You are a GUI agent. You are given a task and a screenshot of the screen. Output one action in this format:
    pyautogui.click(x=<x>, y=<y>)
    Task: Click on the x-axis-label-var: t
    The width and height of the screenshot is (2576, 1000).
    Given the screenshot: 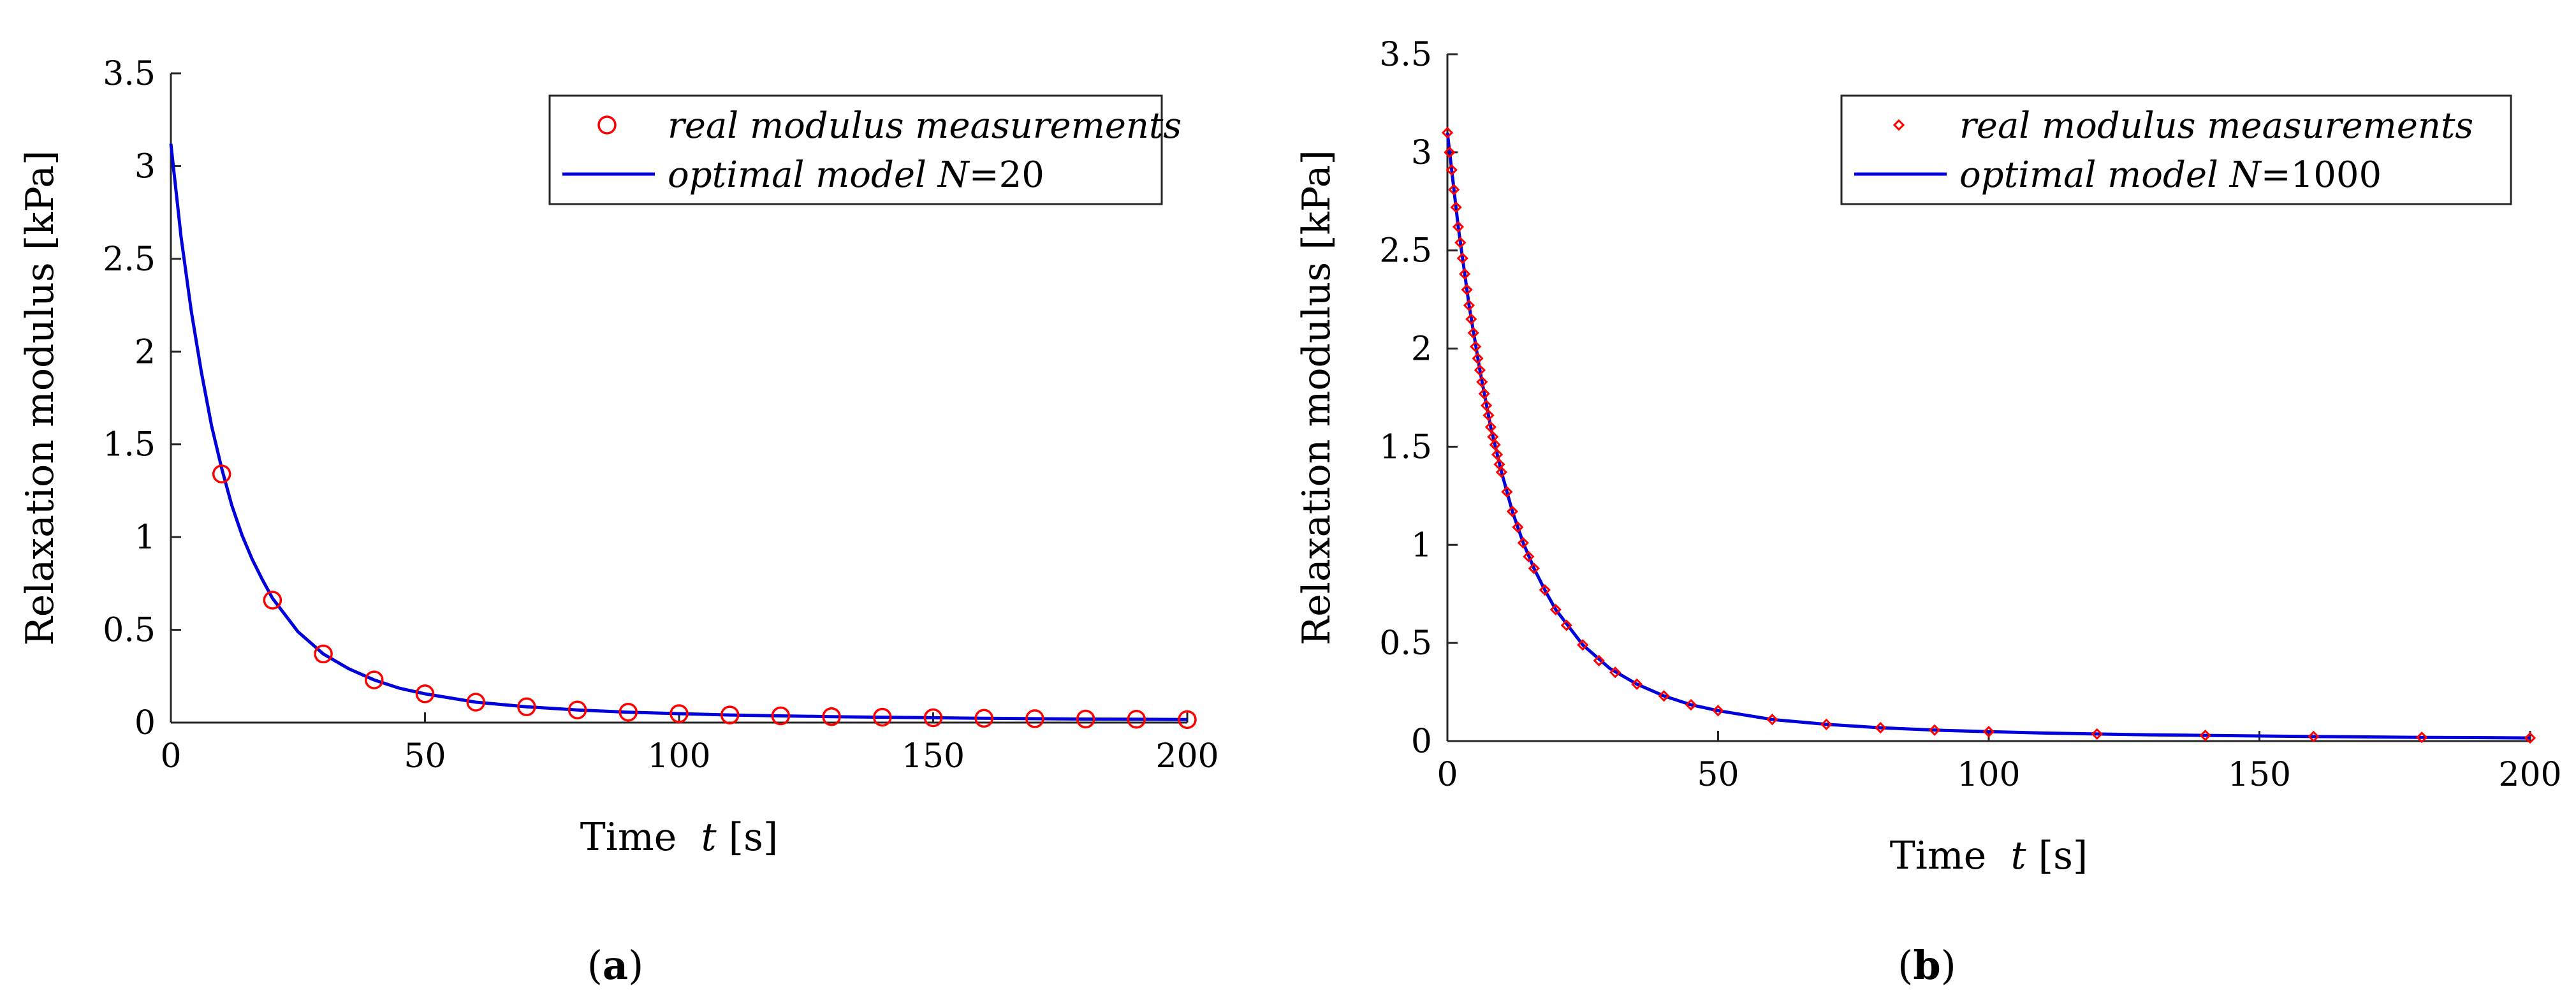 What is the action you would take?
    pyautogui.click(x=2018, y=856)
    